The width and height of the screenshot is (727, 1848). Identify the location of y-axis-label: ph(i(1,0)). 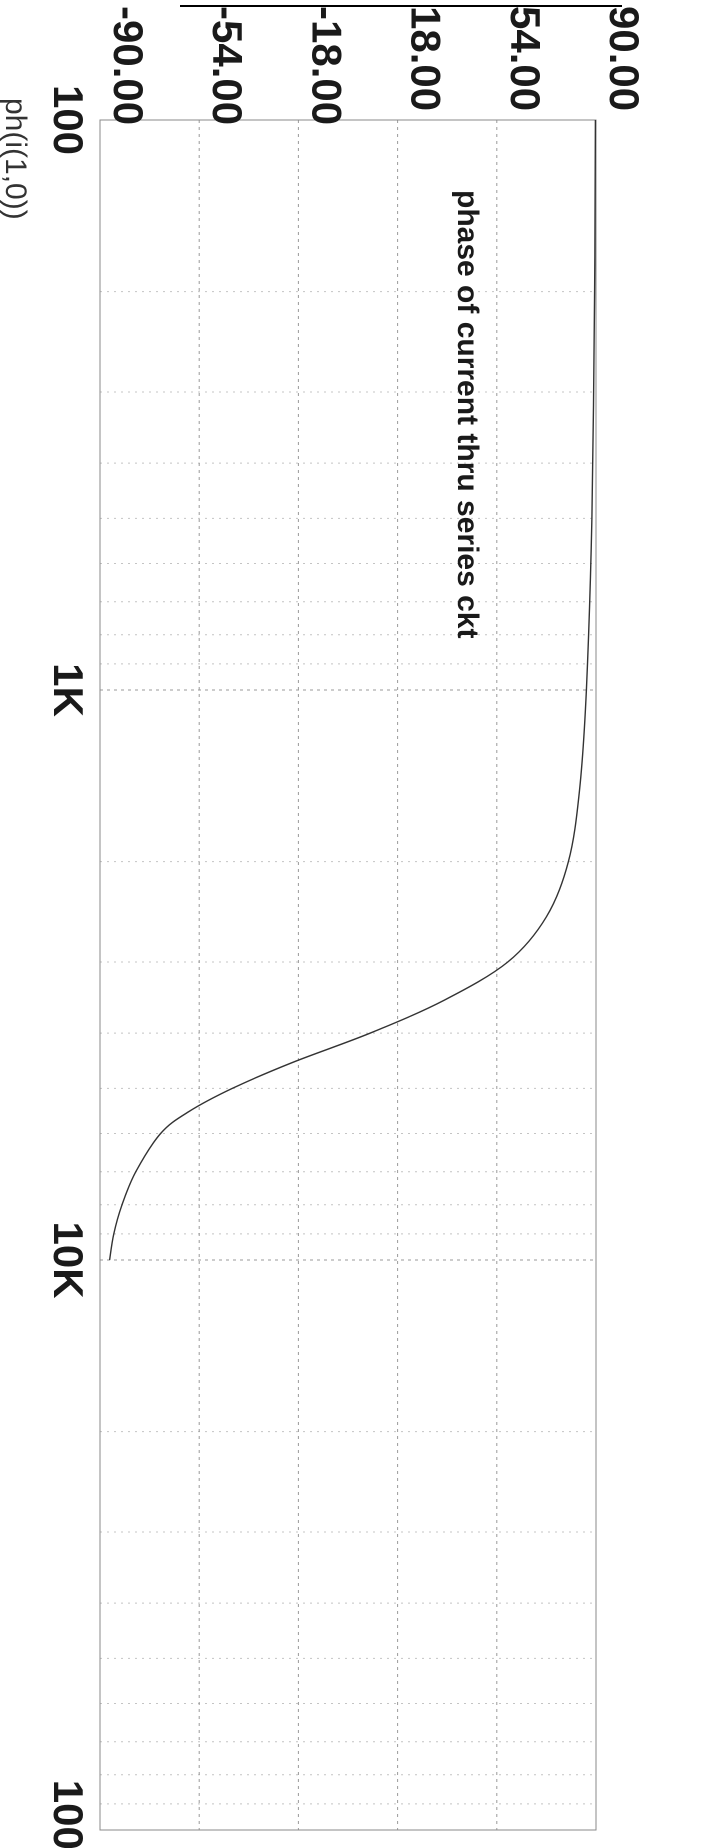
(16, 159).